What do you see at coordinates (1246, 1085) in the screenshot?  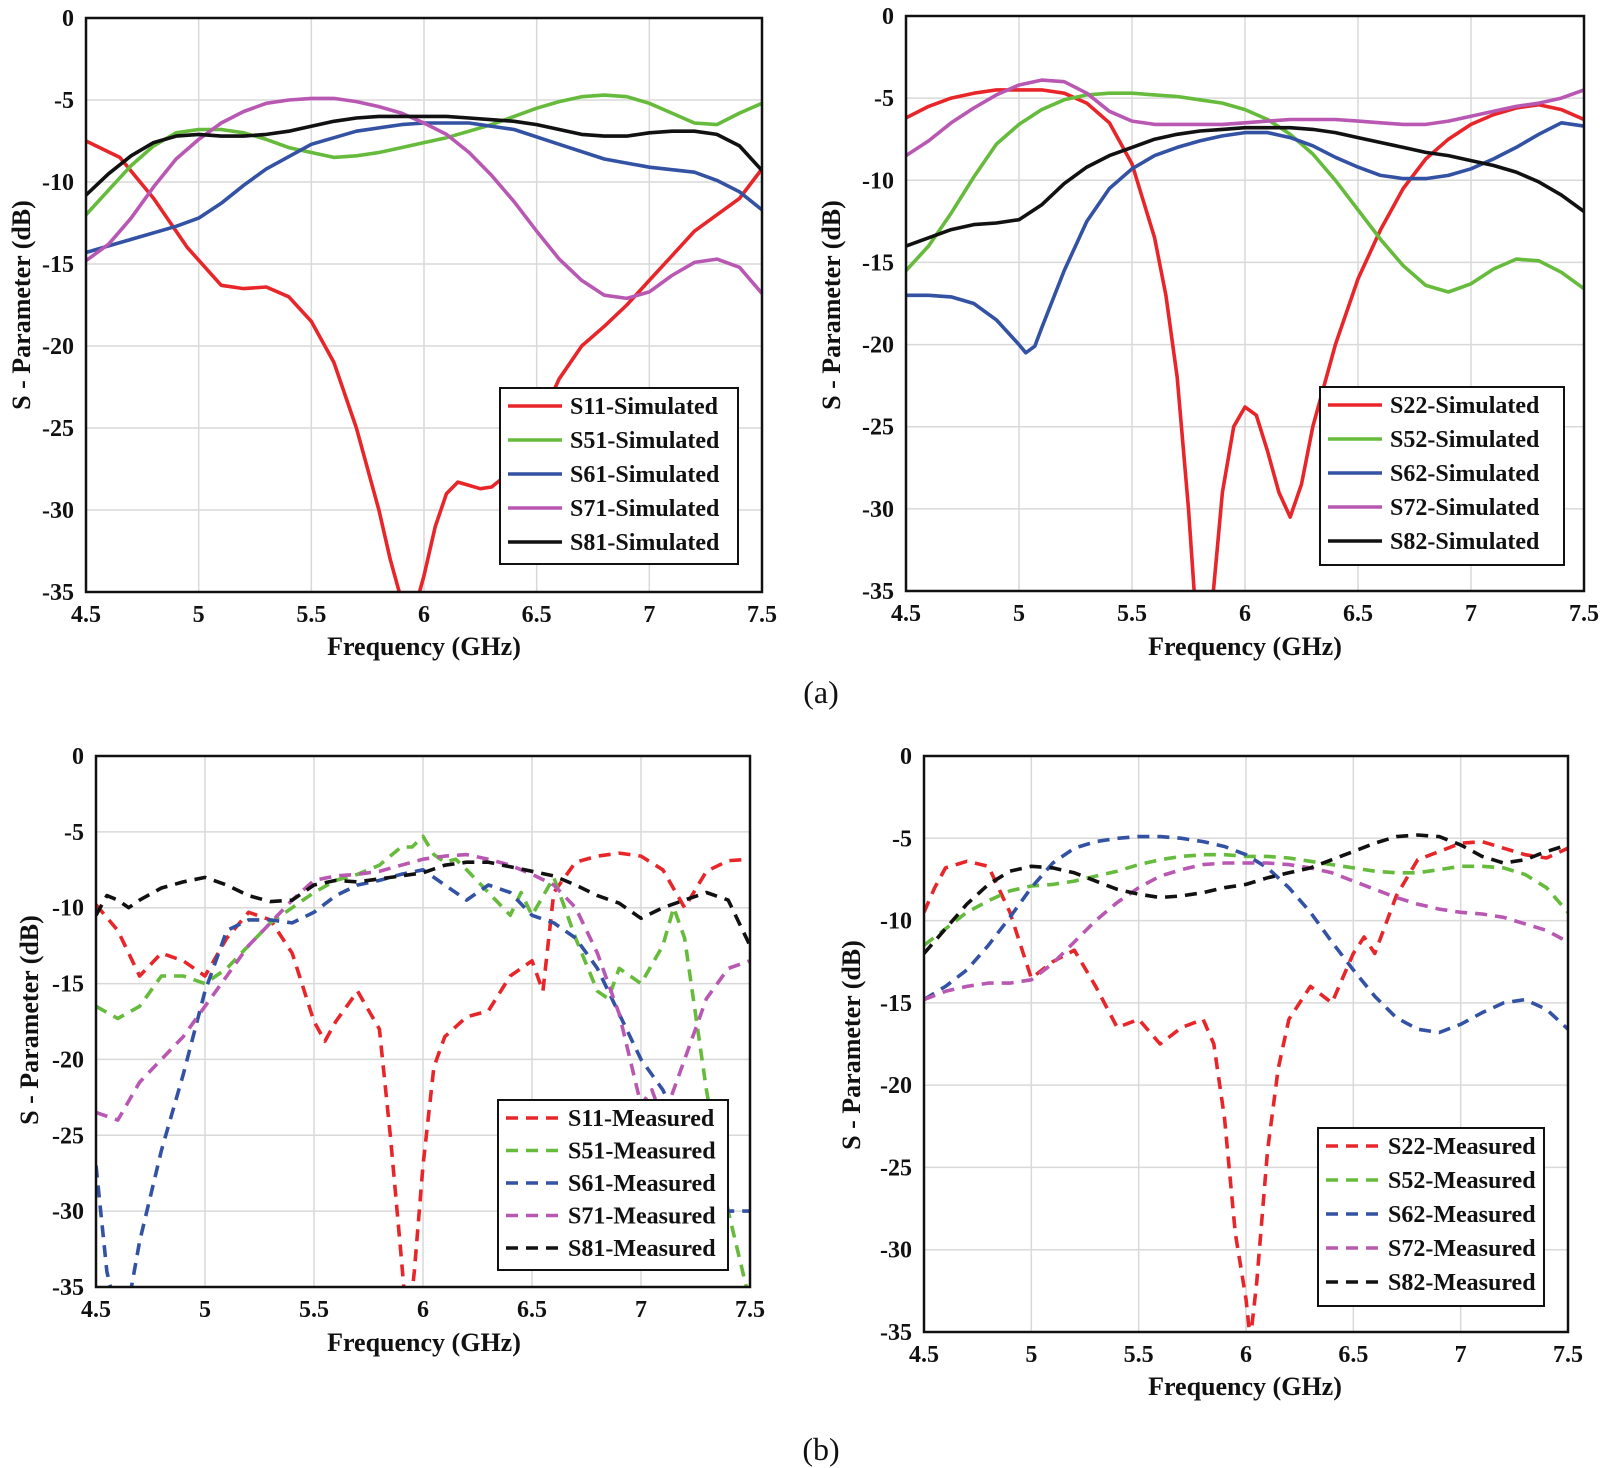 I see `series-line-s22-measured` at bounding box center [1246, 1085].